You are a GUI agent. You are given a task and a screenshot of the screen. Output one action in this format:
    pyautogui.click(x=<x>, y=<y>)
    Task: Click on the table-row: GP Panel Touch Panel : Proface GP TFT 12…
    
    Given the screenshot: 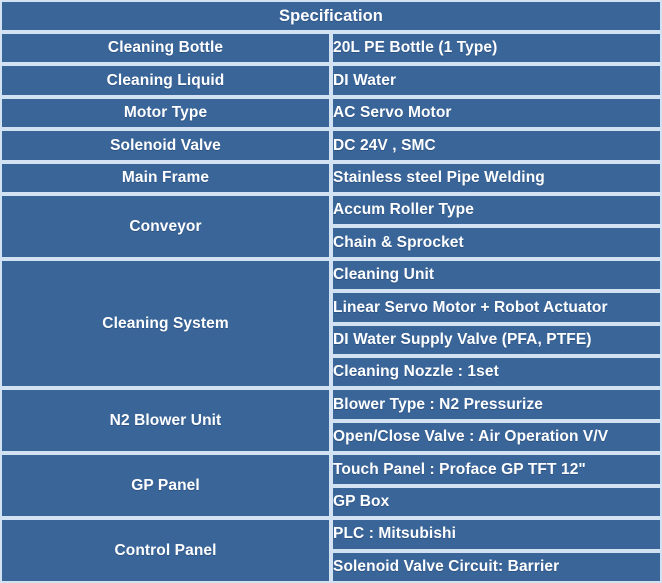 What is the action you would take?
    pyautogui.click(x=331, y=486)
    